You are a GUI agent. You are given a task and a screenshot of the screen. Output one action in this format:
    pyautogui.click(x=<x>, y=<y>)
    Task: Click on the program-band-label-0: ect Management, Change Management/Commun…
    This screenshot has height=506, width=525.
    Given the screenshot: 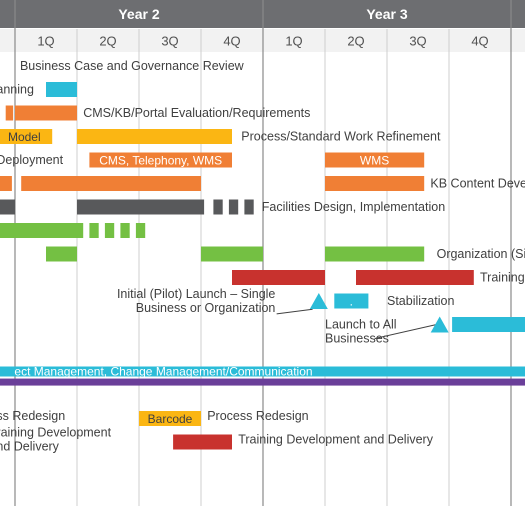 What is the action you would take?
    pyautogui.click(x=163, y=372)
    